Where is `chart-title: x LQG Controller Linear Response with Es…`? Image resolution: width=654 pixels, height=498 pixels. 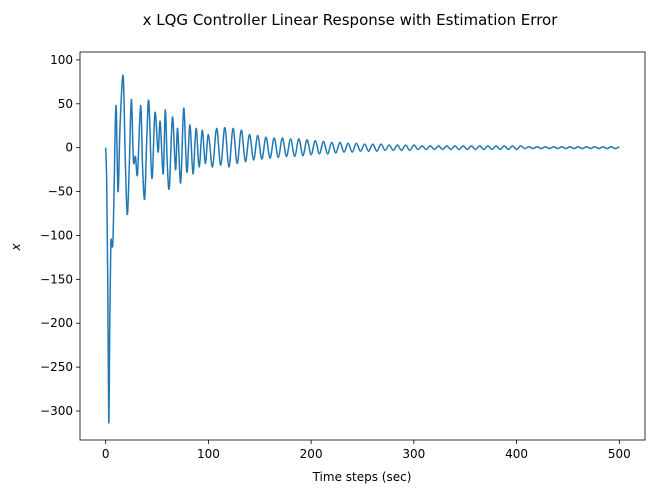
chart-title: x LQG Controller Linear Response with Es… is located at coordinates (351, 20).